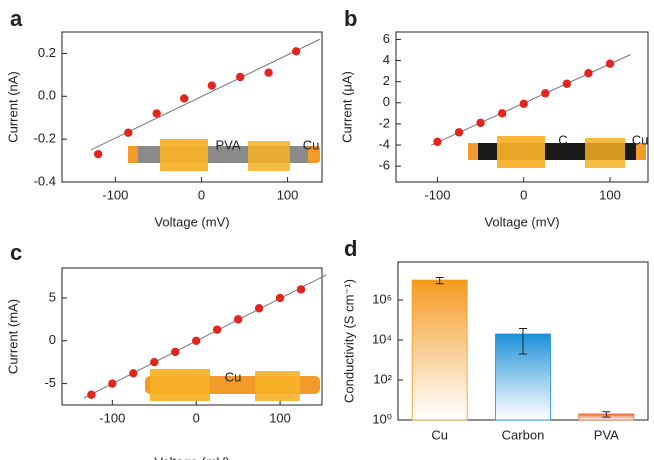 The image size is (654, 460). What do you see at coordinates (346, 107) in the screenshot?
I see `y-axis-label: Current (μA)` at bounding box center [346, 107].